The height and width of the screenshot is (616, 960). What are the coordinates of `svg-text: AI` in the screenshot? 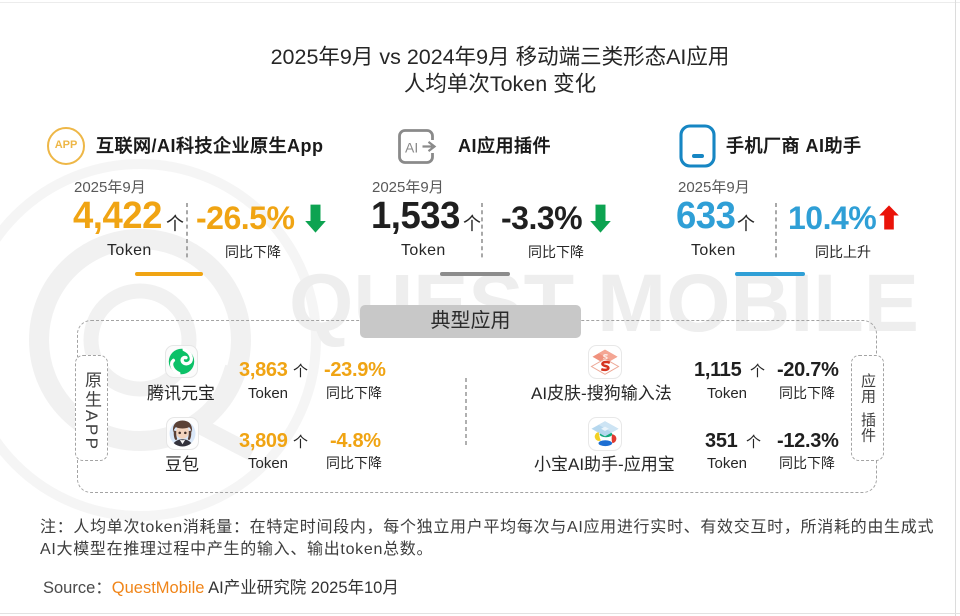 It's located at (411, 148).